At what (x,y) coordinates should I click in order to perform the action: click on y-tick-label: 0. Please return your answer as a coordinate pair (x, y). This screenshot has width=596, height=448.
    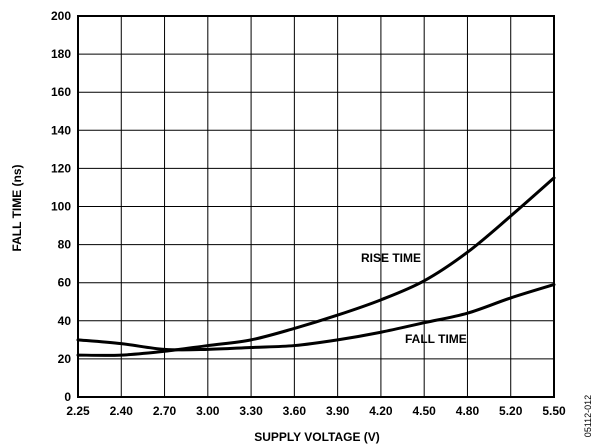
    Looking at the image, I should click on (67, 397).